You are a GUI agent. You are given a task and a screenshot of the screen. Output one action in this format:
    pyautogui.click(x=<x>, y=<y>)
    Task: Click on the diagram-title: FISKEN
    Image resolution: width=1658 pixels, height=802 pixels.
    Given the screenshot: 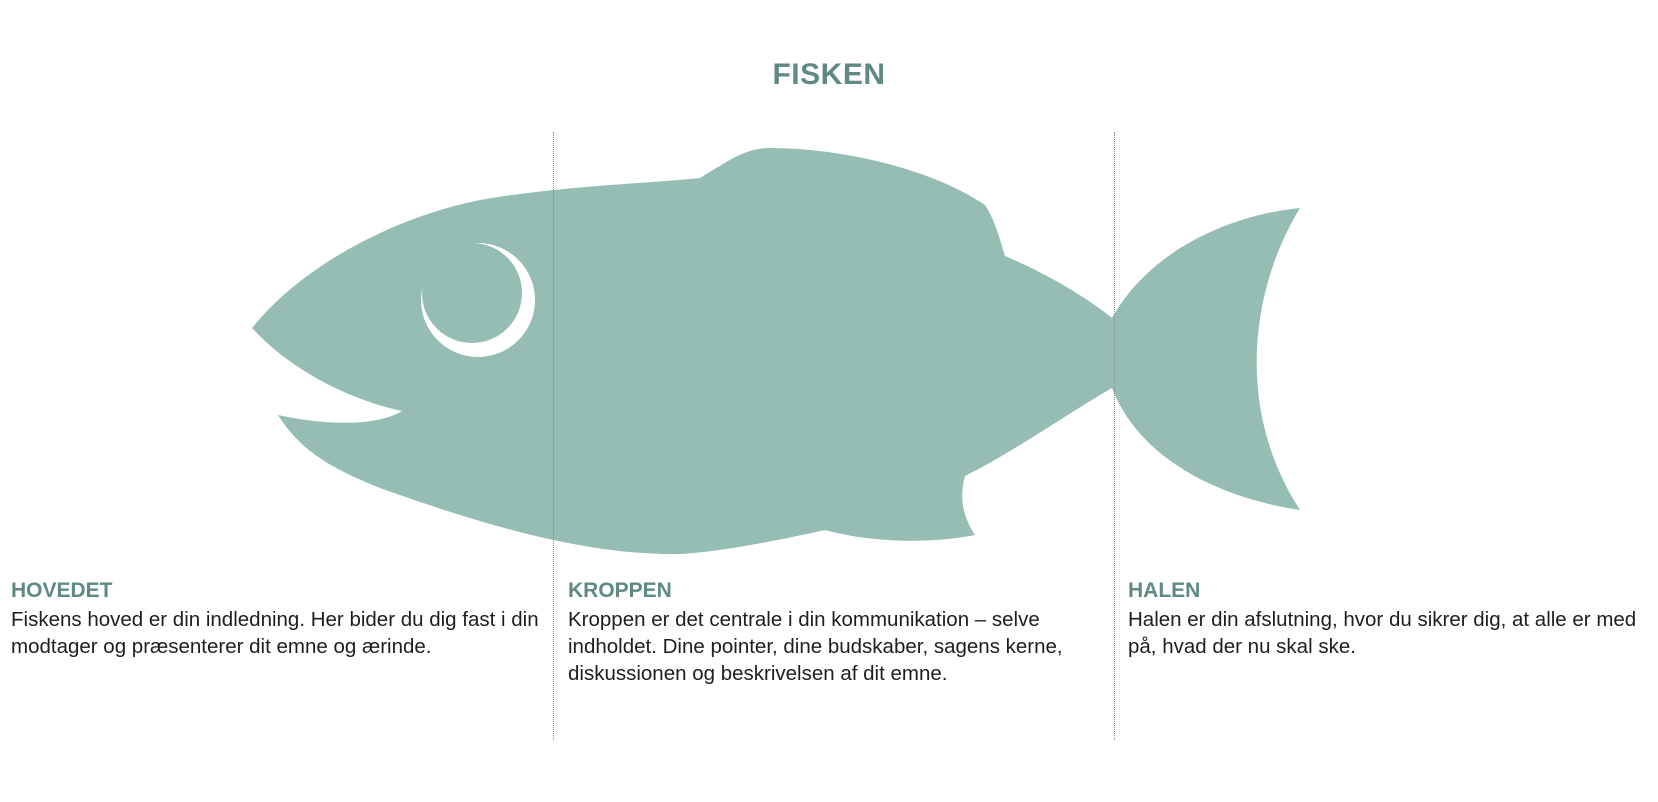 What is the action you would take?
    pyautogui.click(x=829, y=74)
    